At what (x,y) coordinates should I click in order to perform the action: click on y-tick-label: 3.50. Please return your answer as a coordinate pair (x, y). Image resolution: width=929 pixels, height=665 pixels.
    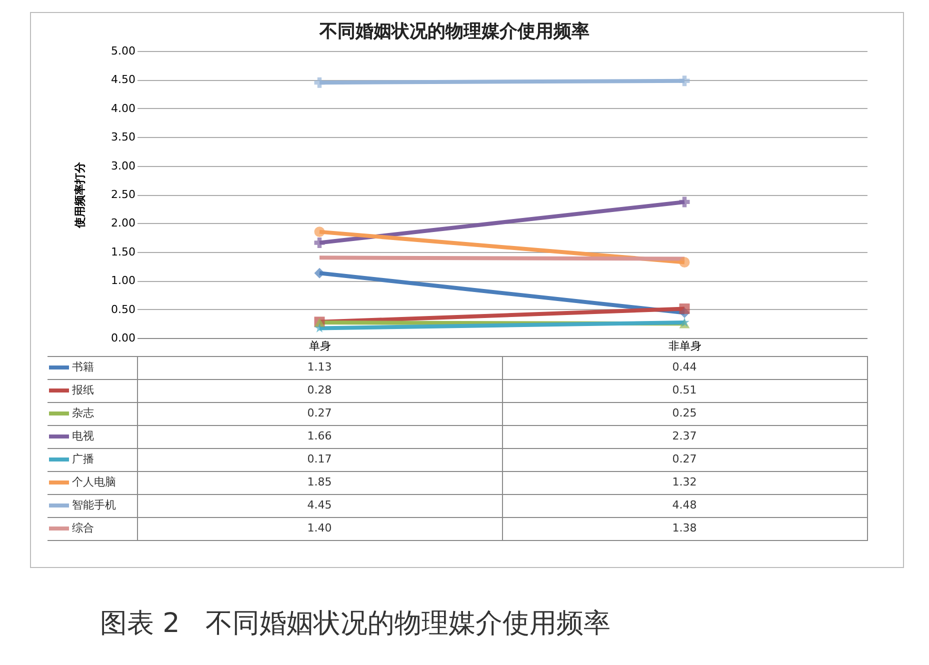
    Looking at the image, I should click on (123, 137).